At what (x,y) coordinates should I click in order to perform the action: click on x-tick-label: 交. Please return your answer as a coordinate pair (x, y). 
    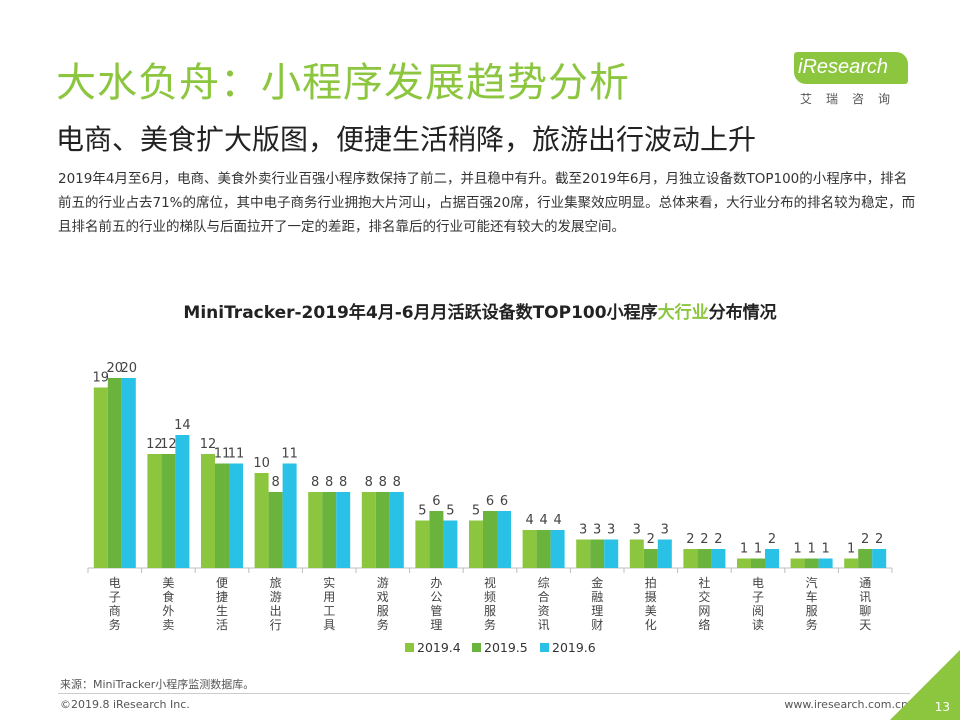
    Looking at the image, I should click on (704, 596).